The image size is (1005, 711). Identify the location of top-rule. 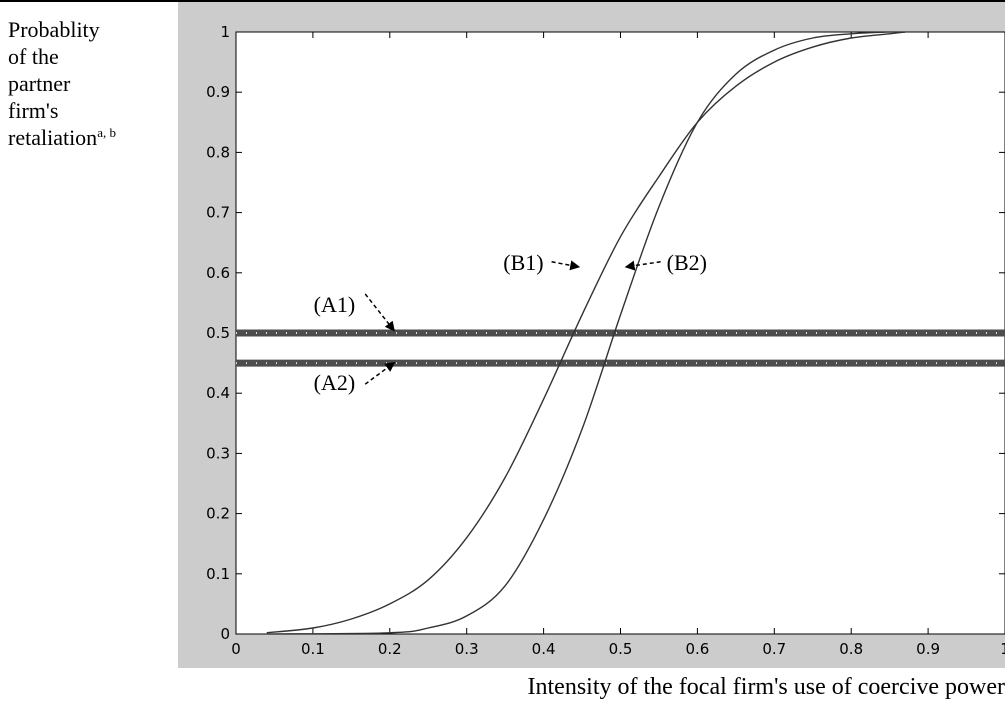
(502, 1).